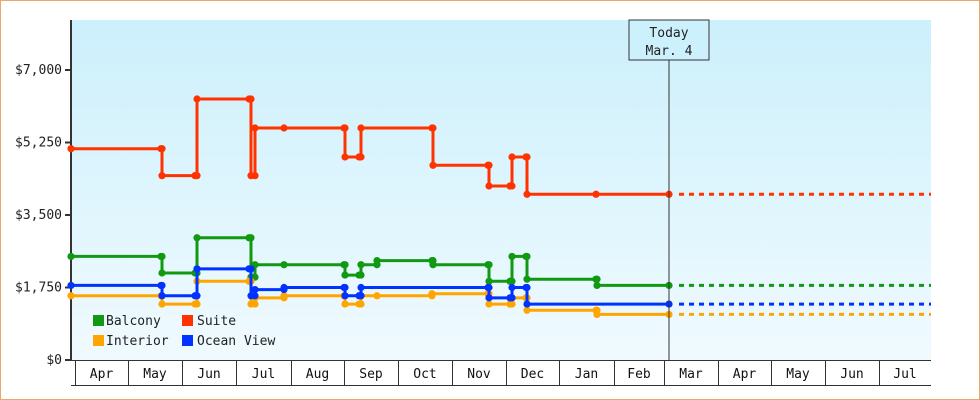 Image resolution: width=980 pixels, height=400 pixels. What do you see at coordinates (187, 320) in the screenshot?
I see `legend-swatch-suite` at bounding box center [187, 320].